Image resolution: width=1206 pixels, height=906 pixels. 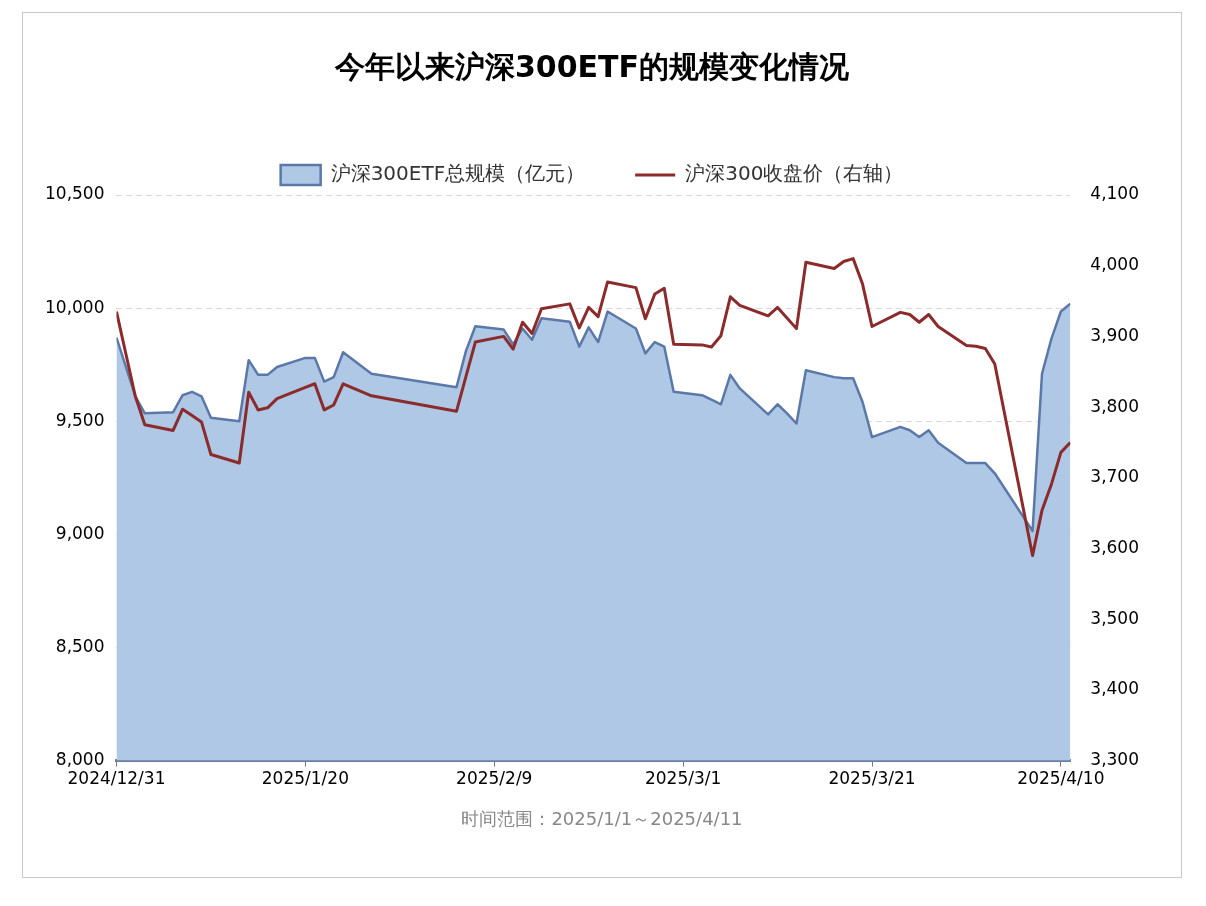 I want to click on y2-tick-label: 3,700, so click(x=1114, y=476).